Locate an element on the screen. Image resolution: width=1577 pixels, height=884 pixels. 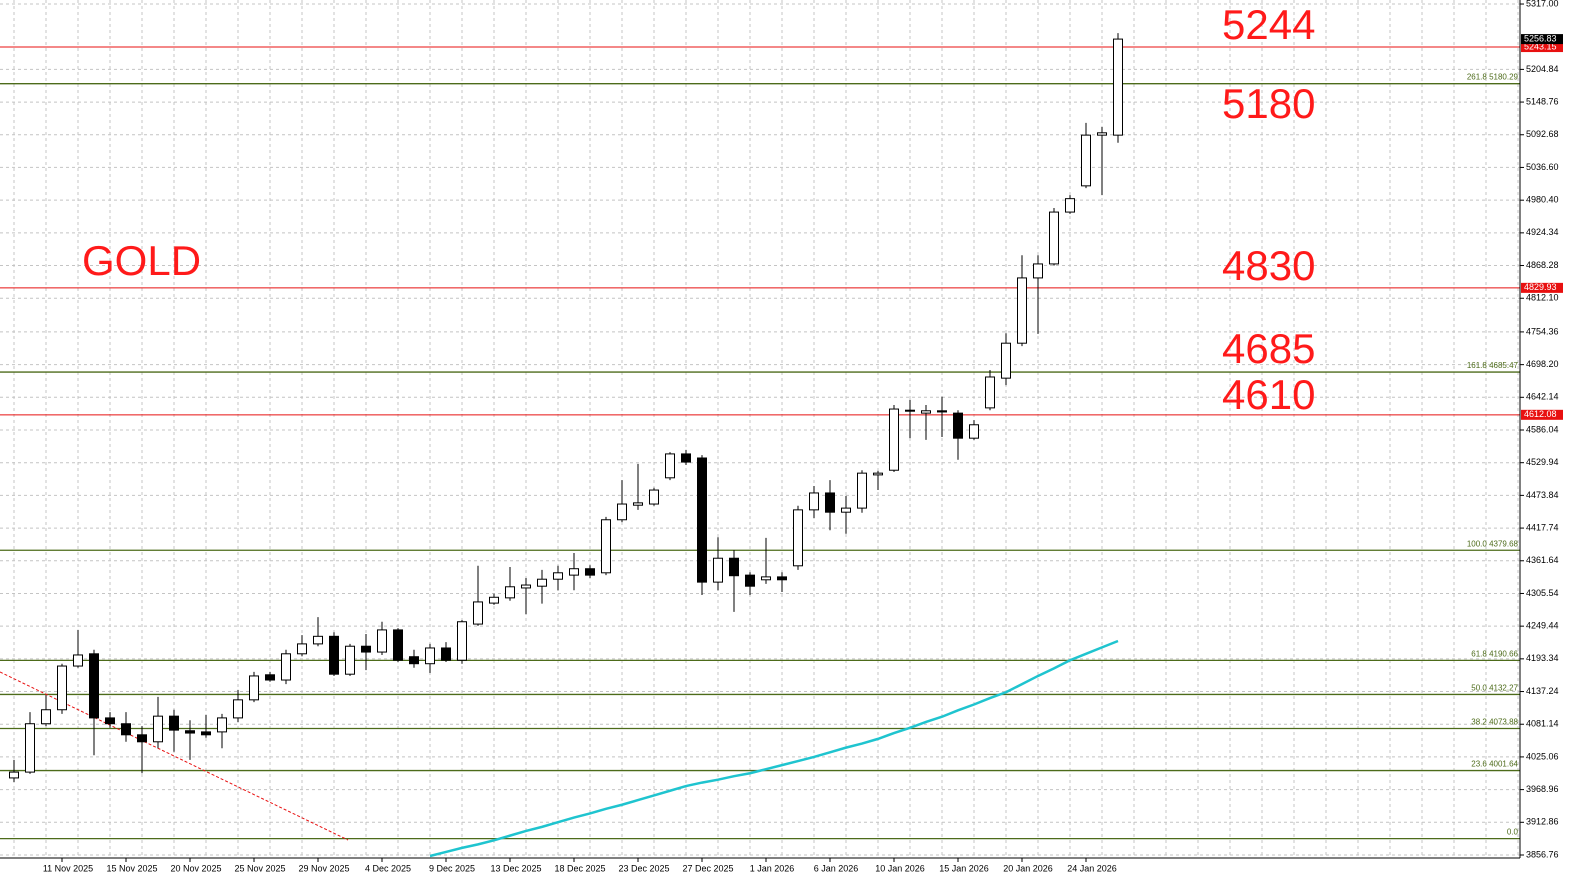
x-tick-label: 15 Nov 2025 is located at coordinates (131, 868).